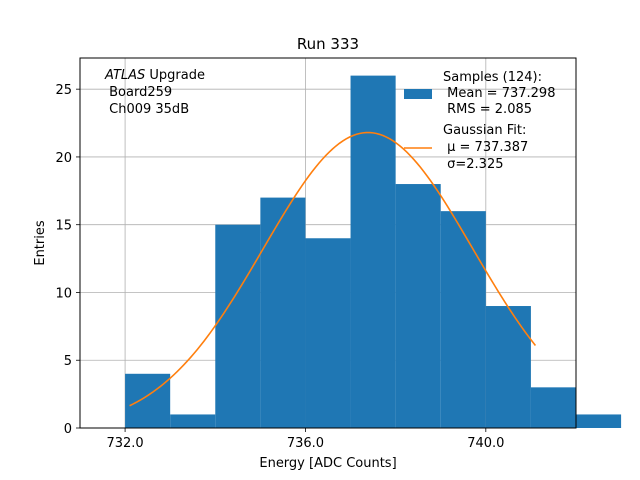 The image size is (640, 480). What do you see at coordinates (68, 361) in the screenshot?
I see `y-tick-label: 5` at bounding box center [68, 361].